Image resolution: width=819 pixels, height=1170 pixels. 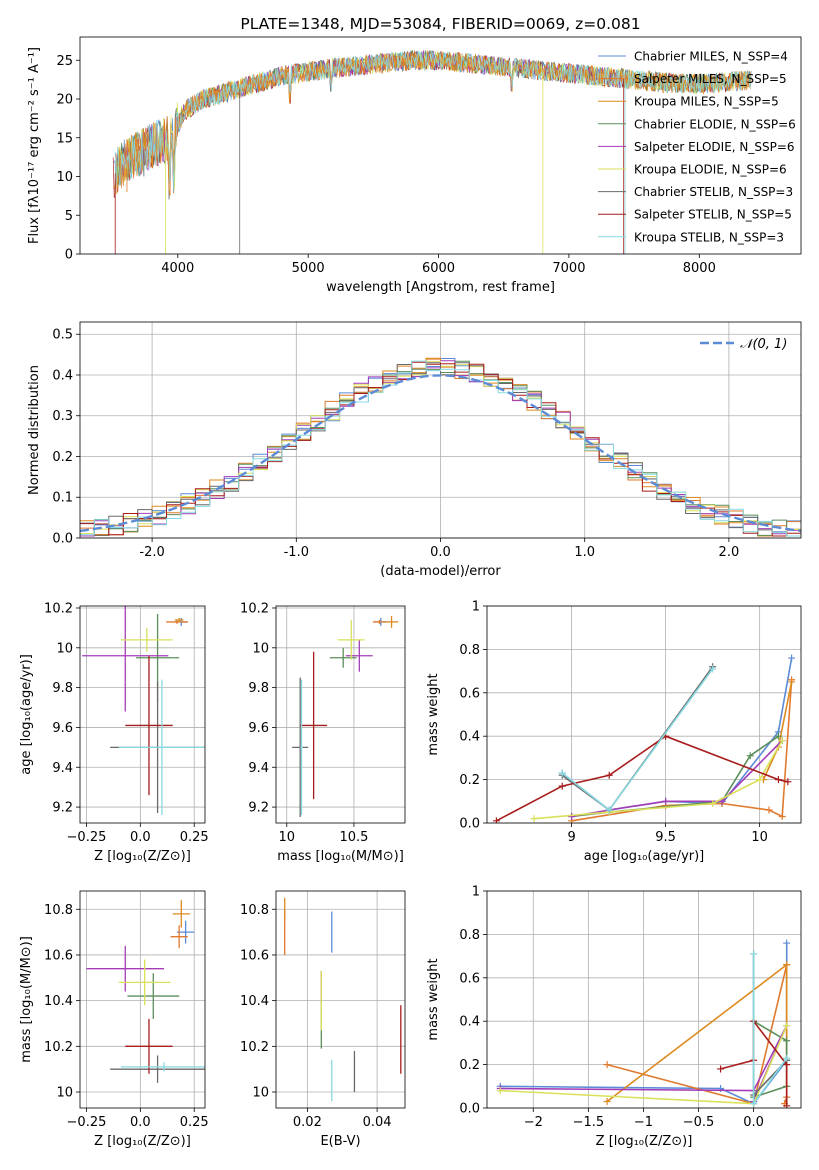 I want to click on legend-label: Salpeter ELODIE, N_SSP=6, so click(x=714, y=147).